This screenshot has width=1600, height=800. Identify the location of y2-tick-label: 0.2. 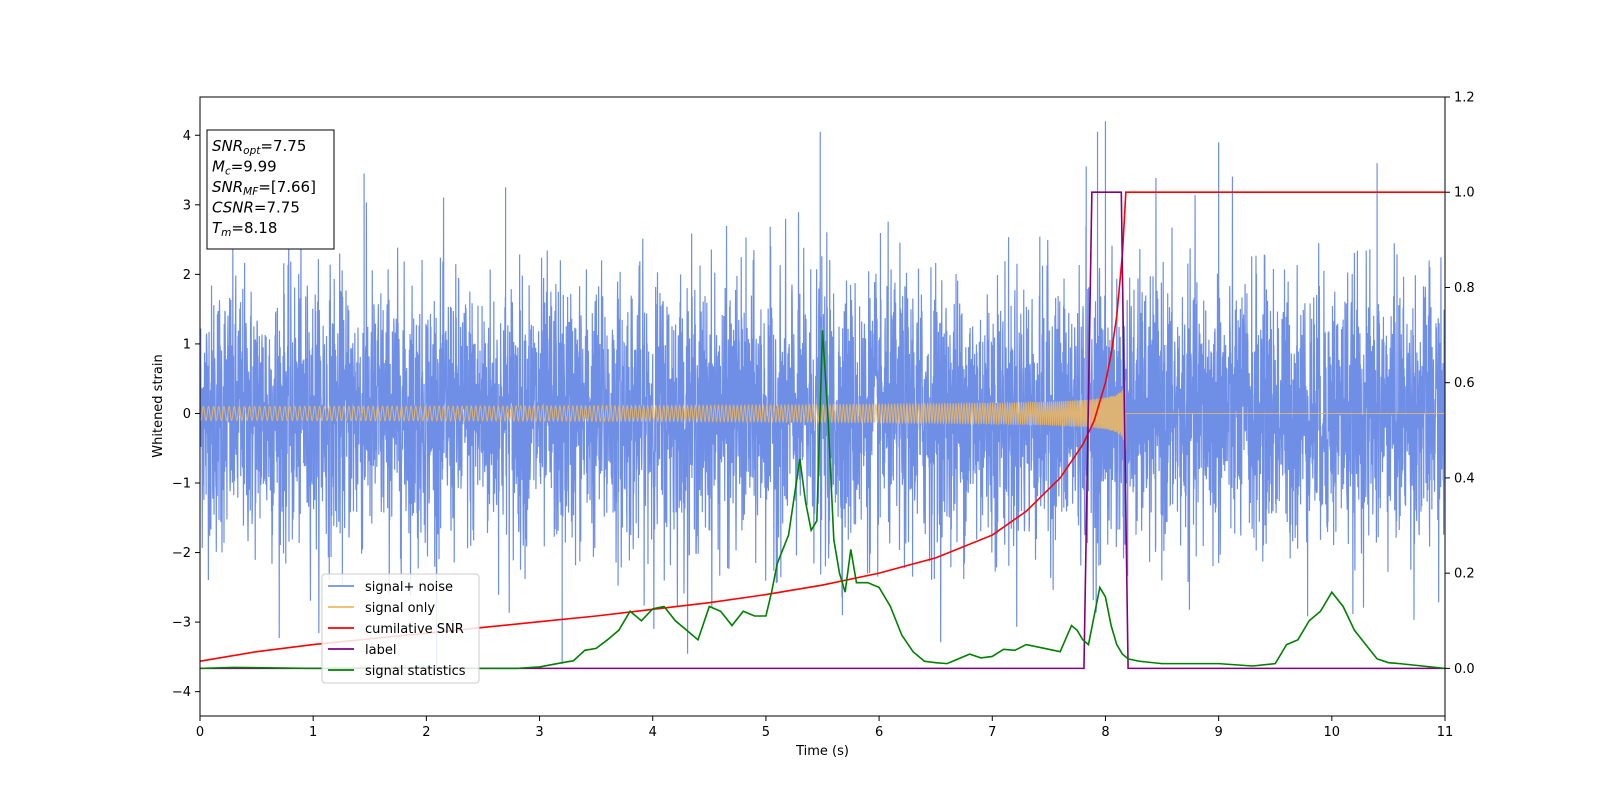
(1464, 574).